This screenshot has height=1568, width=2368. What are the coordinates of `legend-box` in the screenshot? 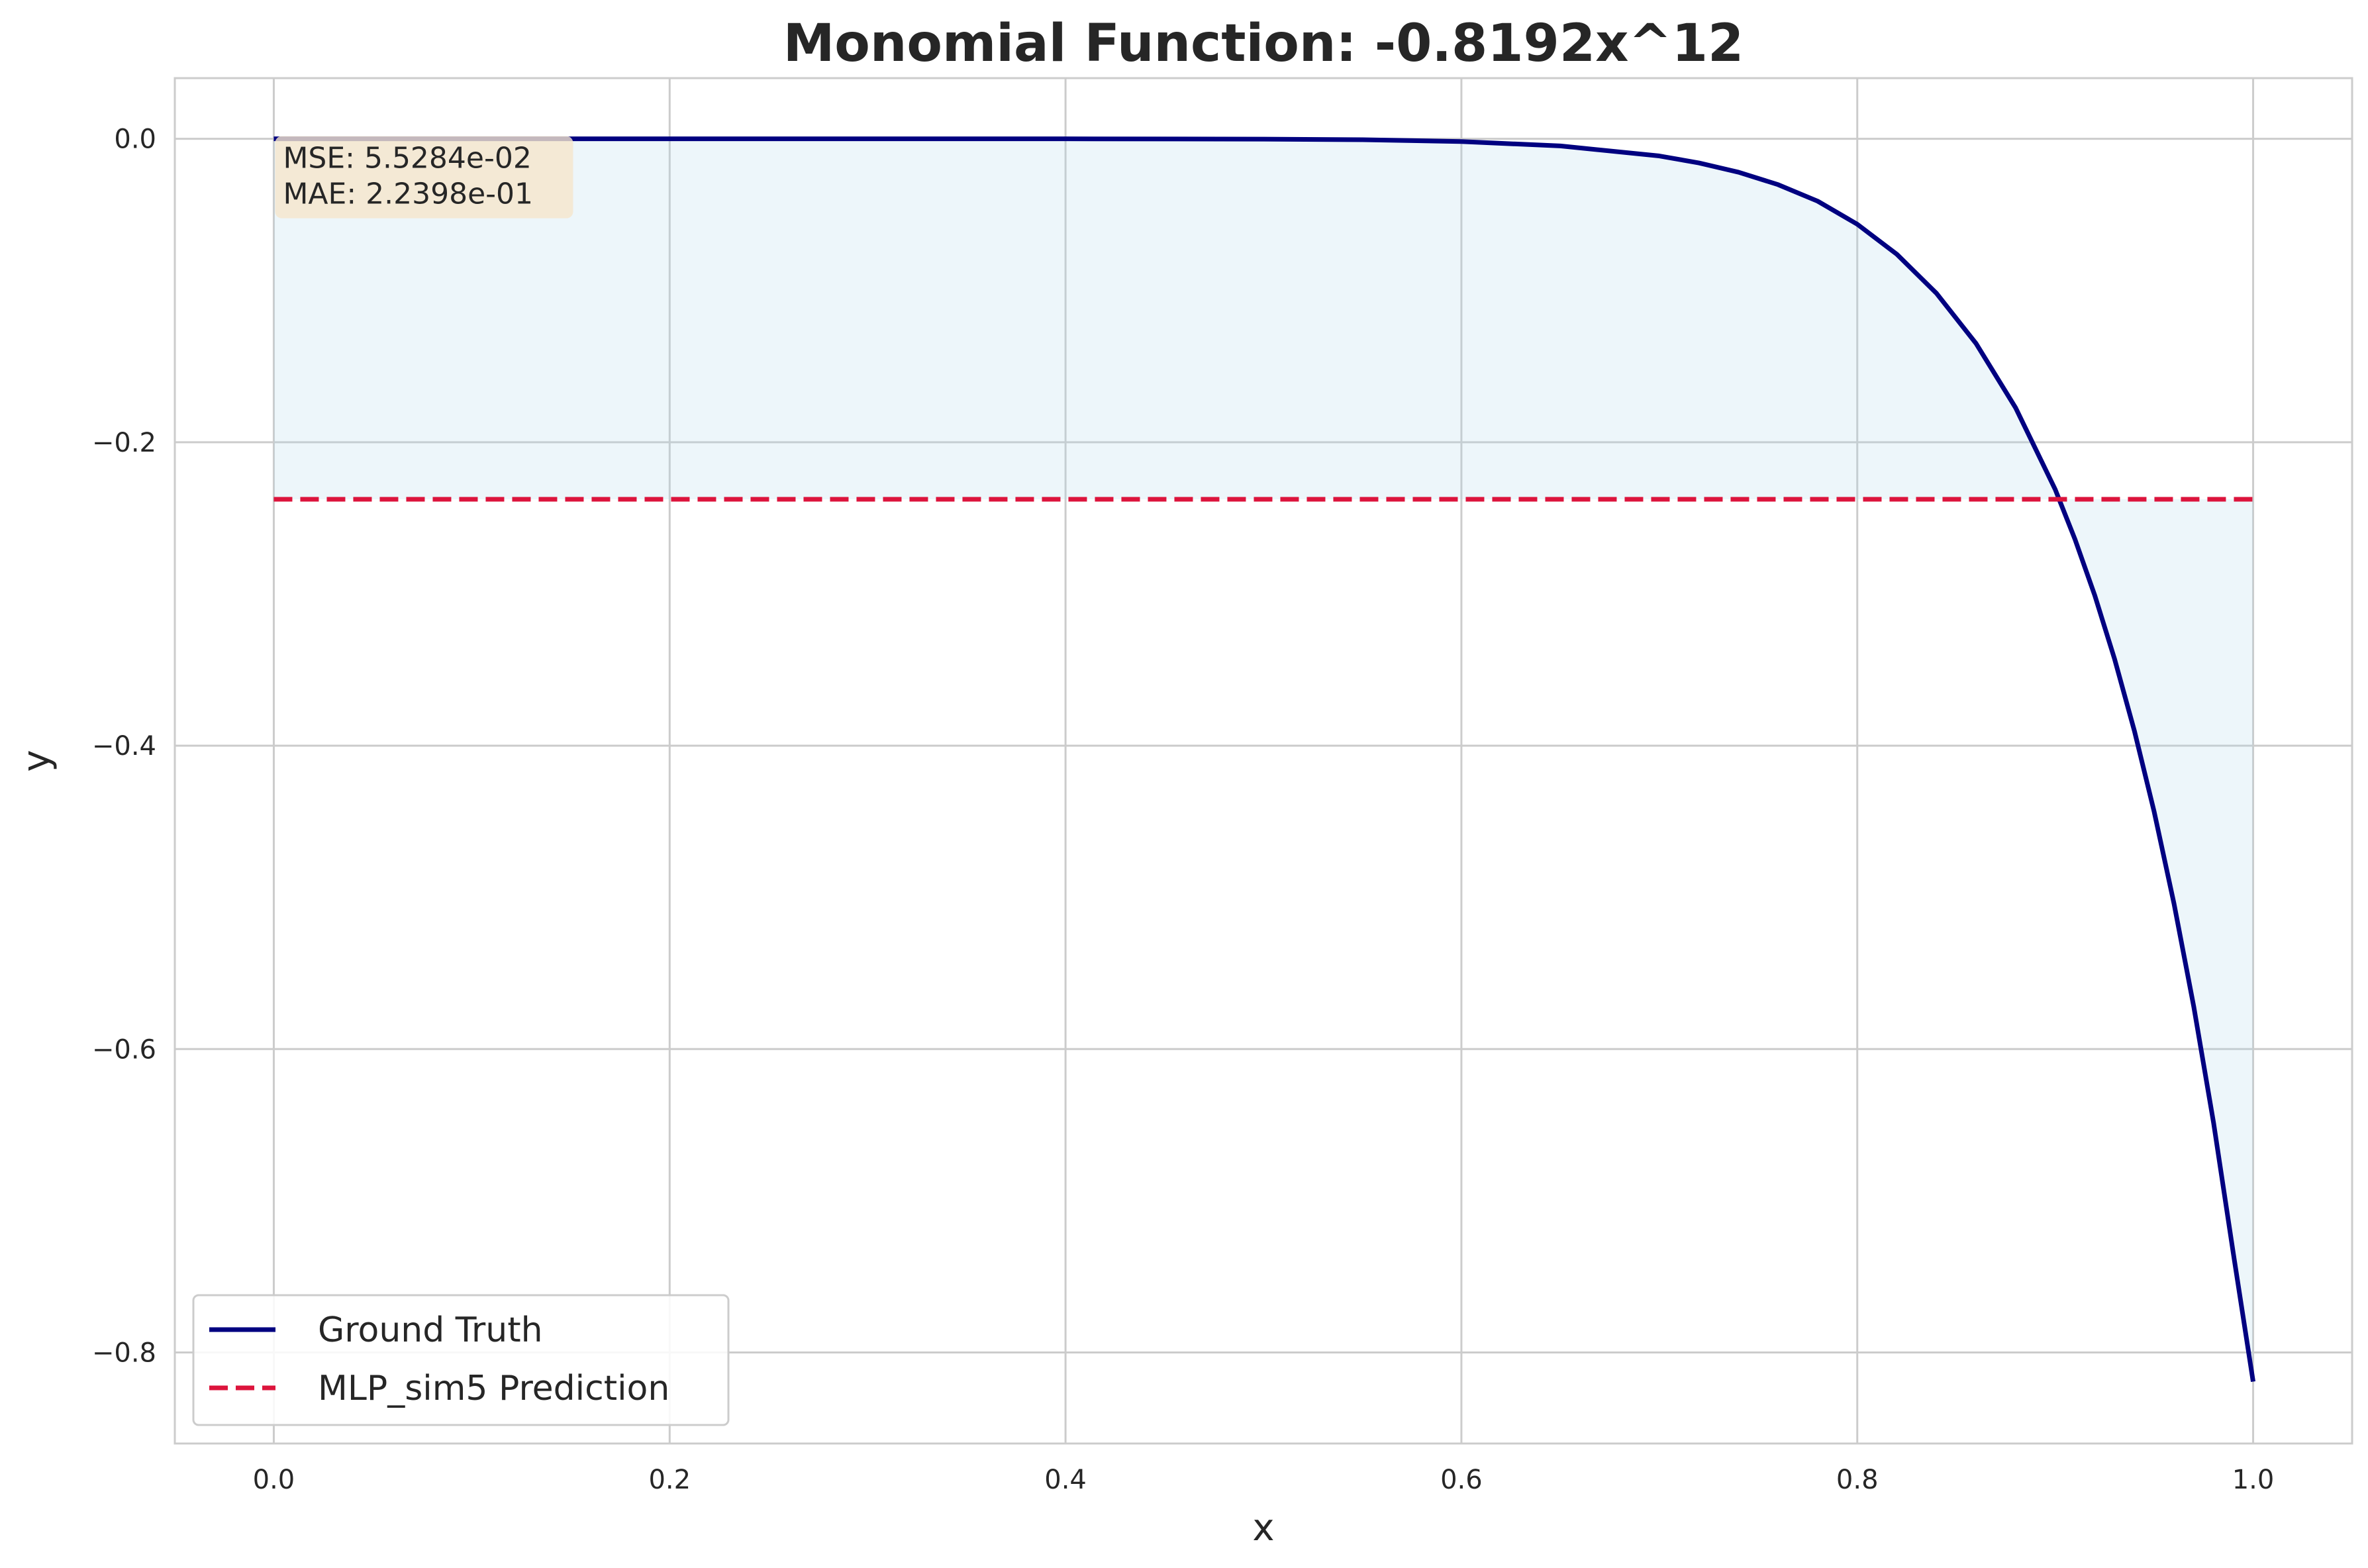 It's located at (461, 1360).